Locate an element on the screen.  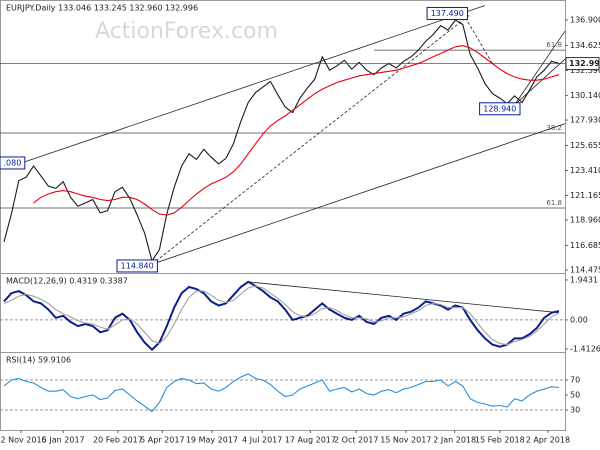
y-tick-label: 134.625 is located at coordinates (585, 45).